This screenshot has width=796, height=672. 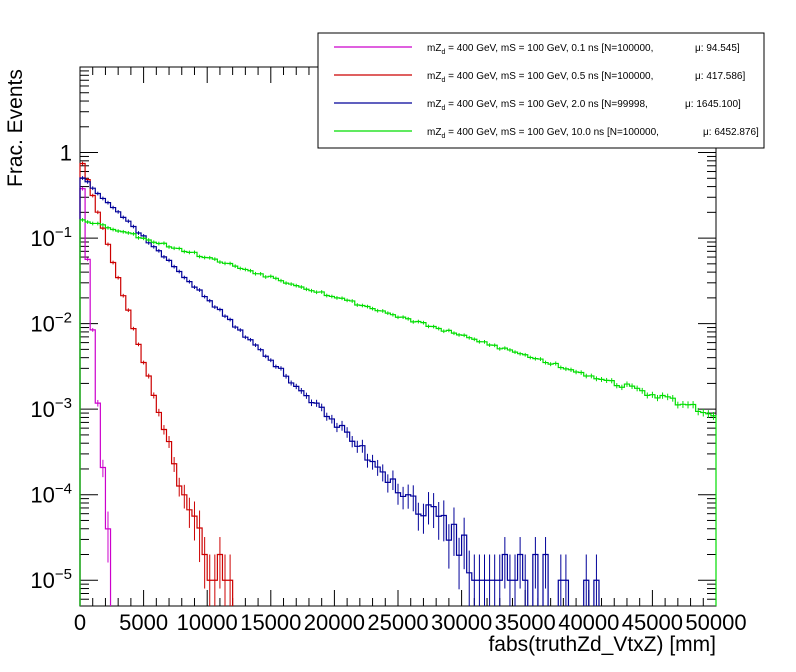 I want to click on x-tick-label: 0, so click(x=80, y=622).